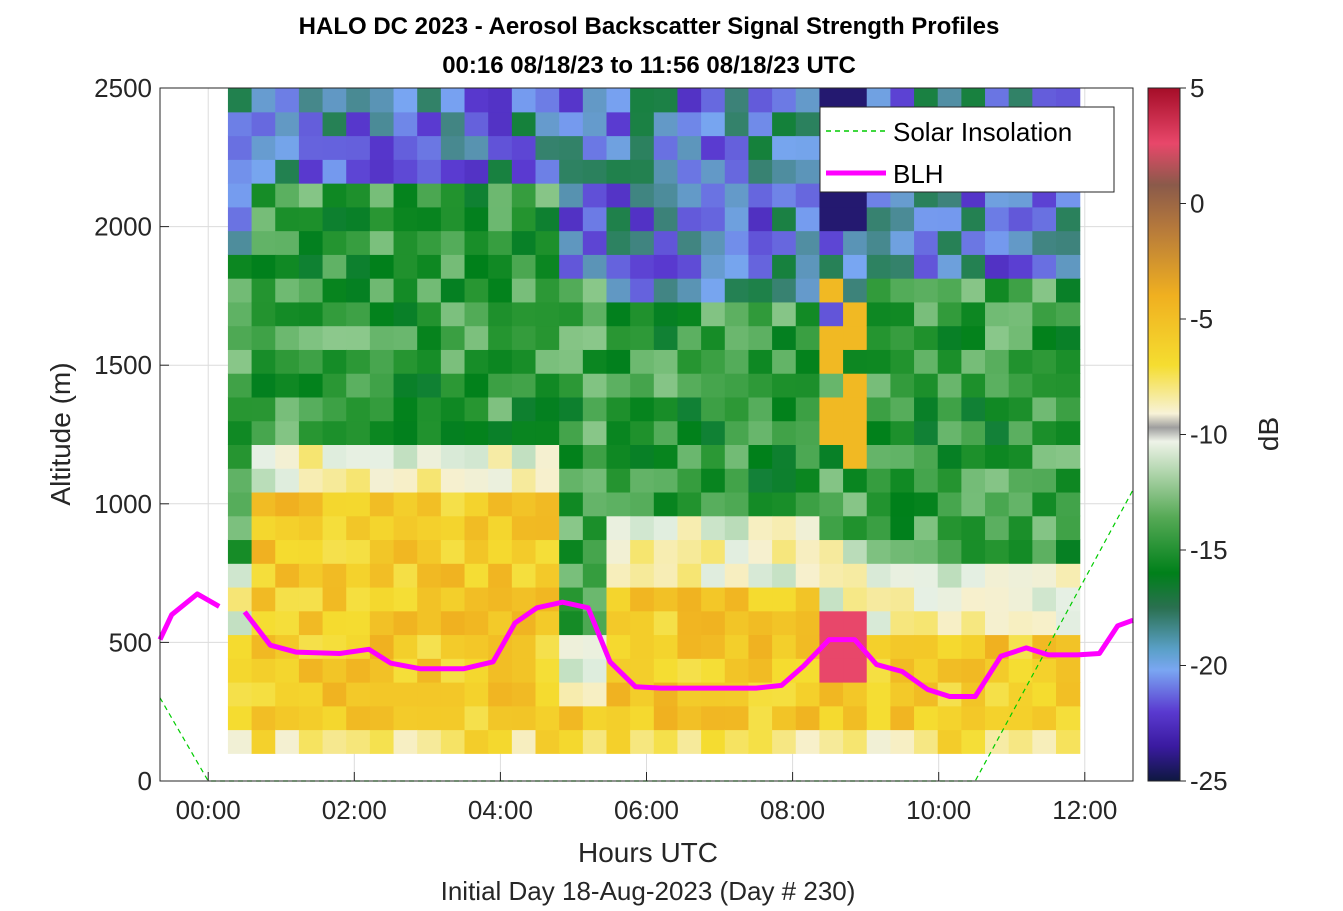 The height and width of the screenshot is (911, 1343). I want to click on x-tick-label: 04:00, so click(500, 810).